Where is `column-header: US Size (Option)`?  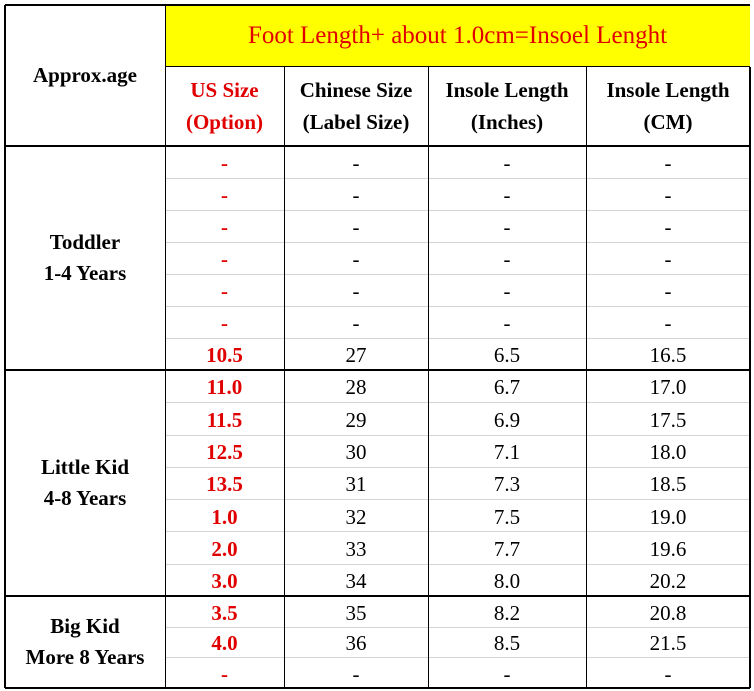 column-header: US Size (Option) is located at coordinates (224, 106).